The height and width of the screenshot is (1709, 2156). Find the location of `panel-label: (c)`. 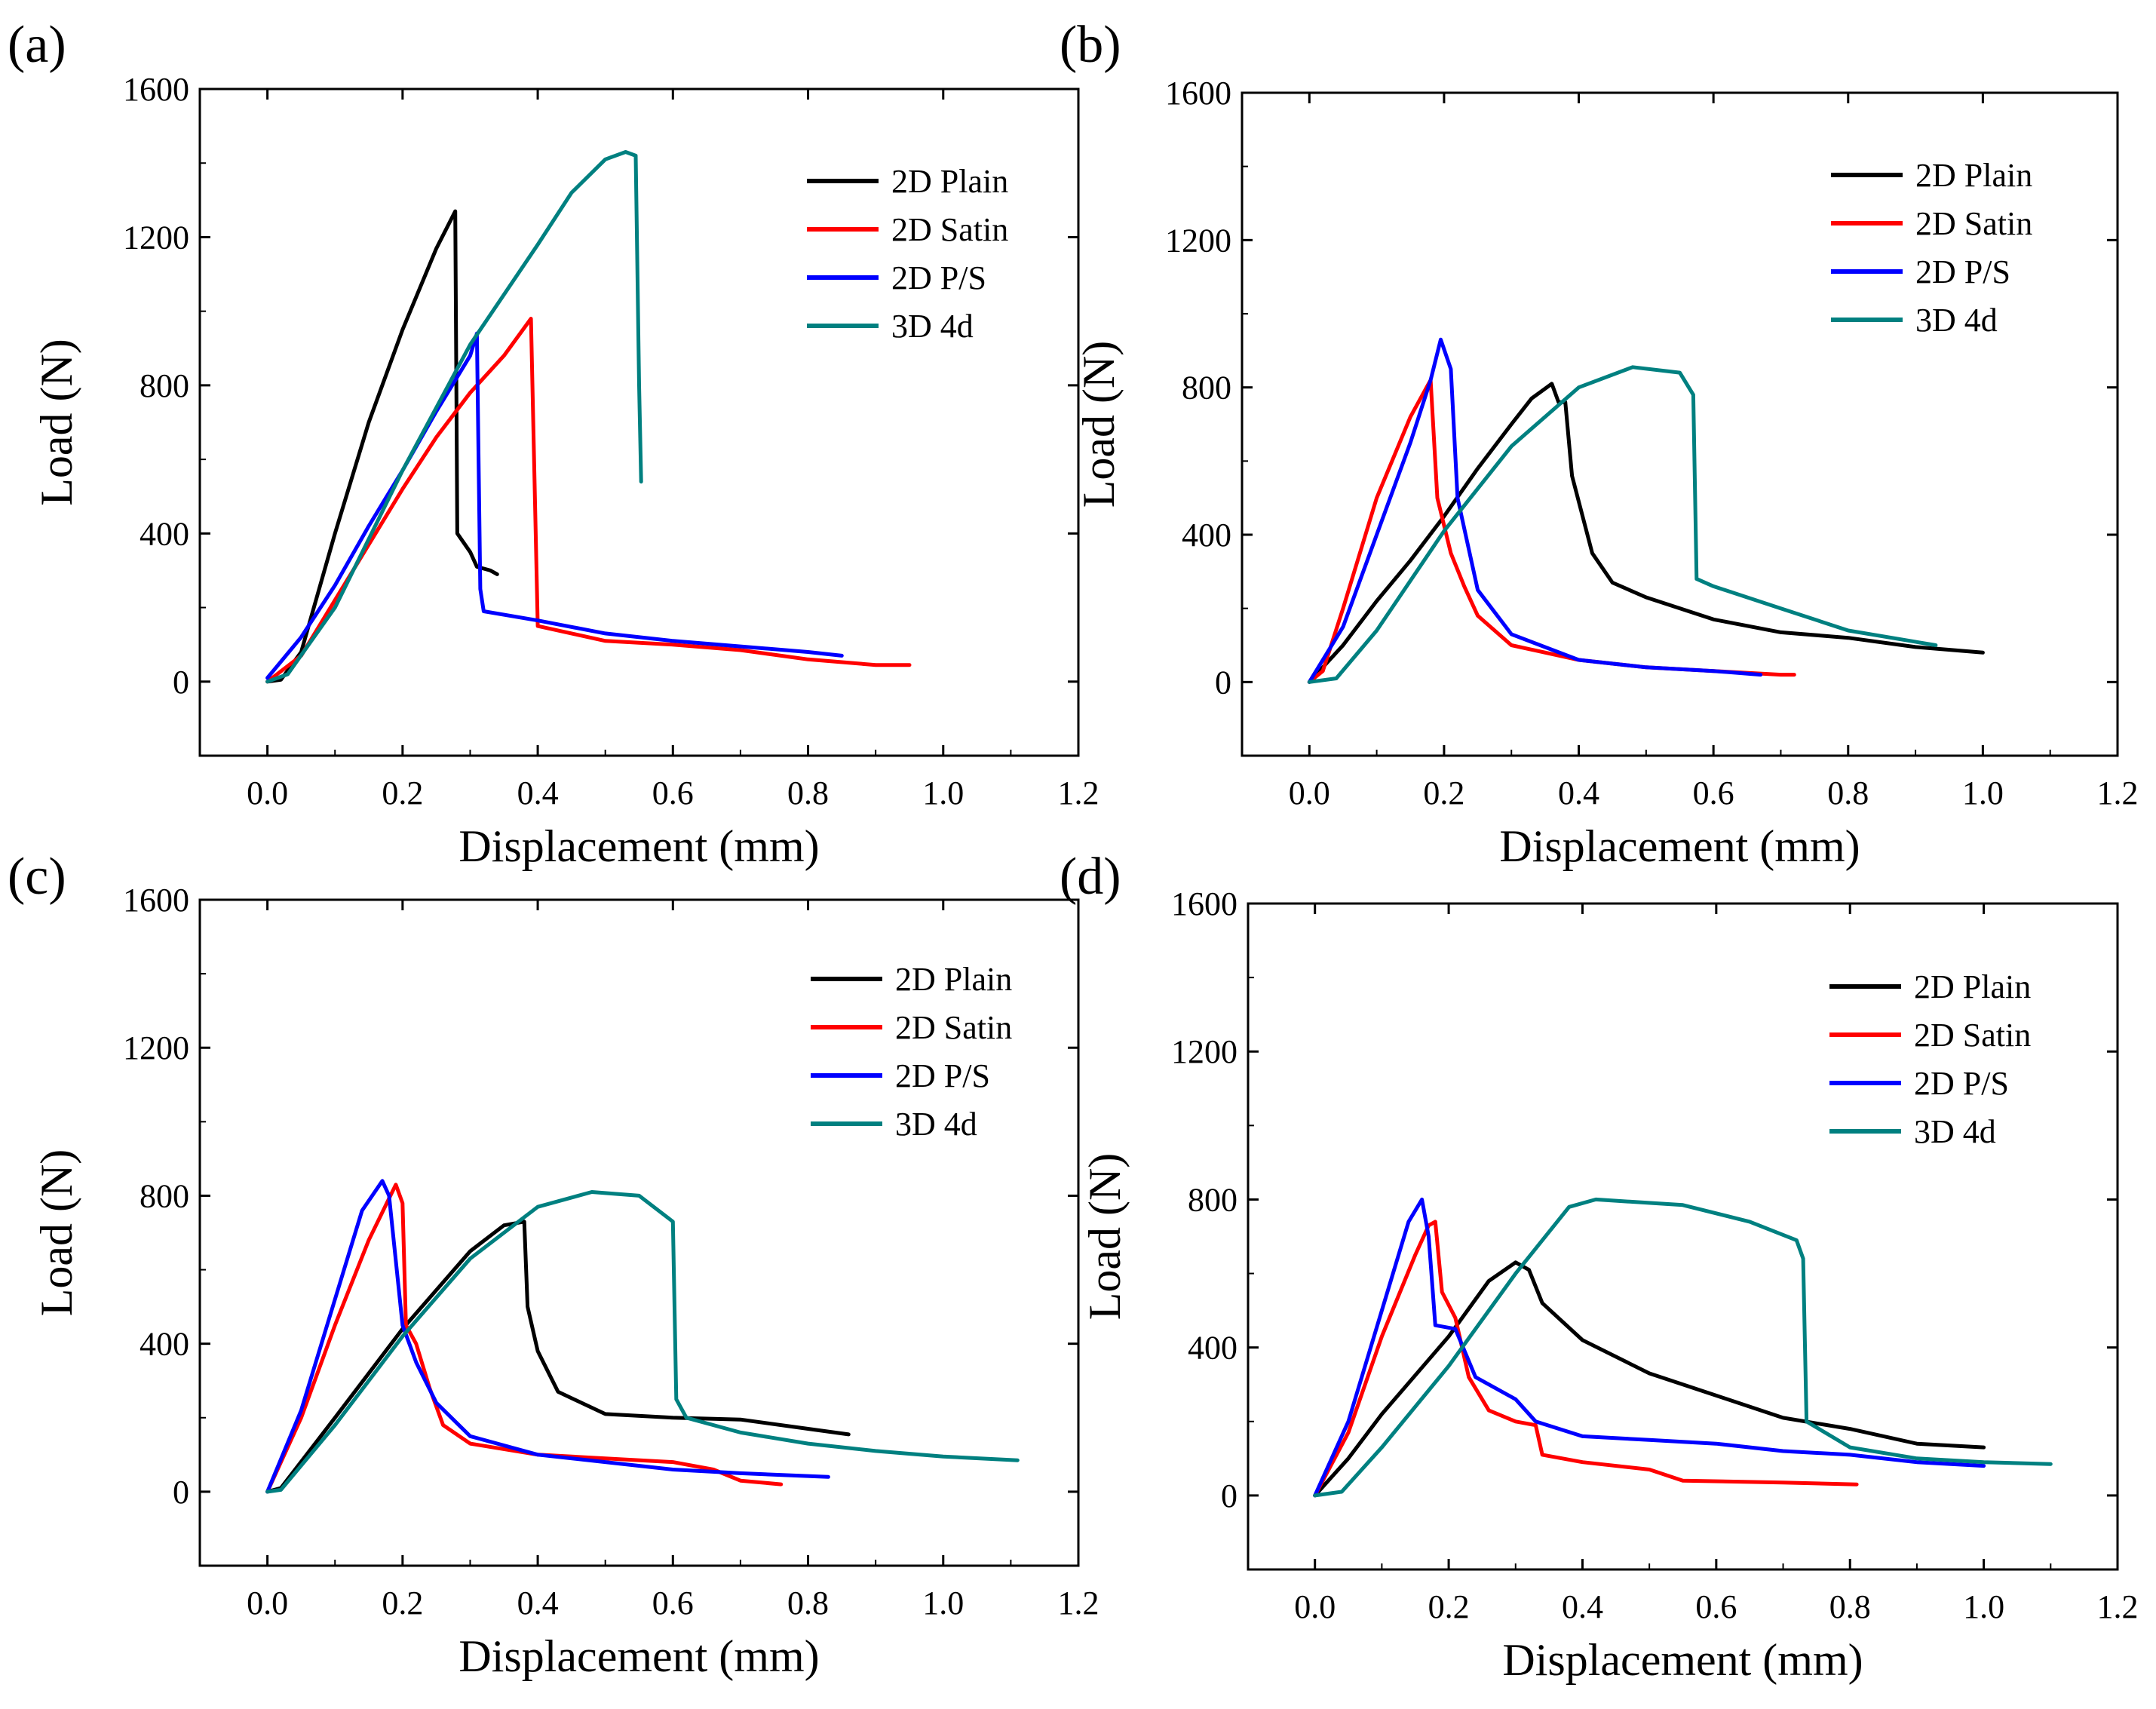

panel-label: (c) is located at coordinates (37, 877).